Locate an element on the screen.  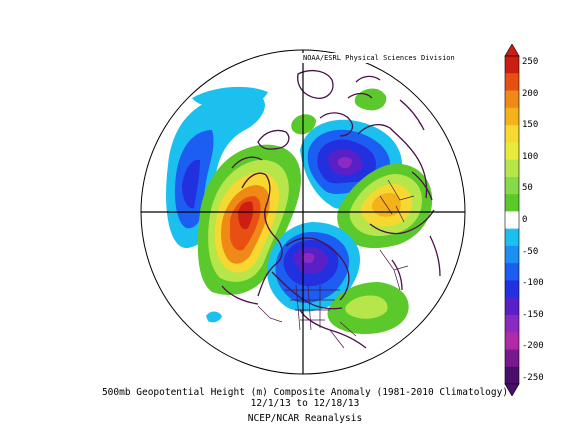
positive-anomaly-north-atlantic-high-lat is located at coordinates (303, 124).